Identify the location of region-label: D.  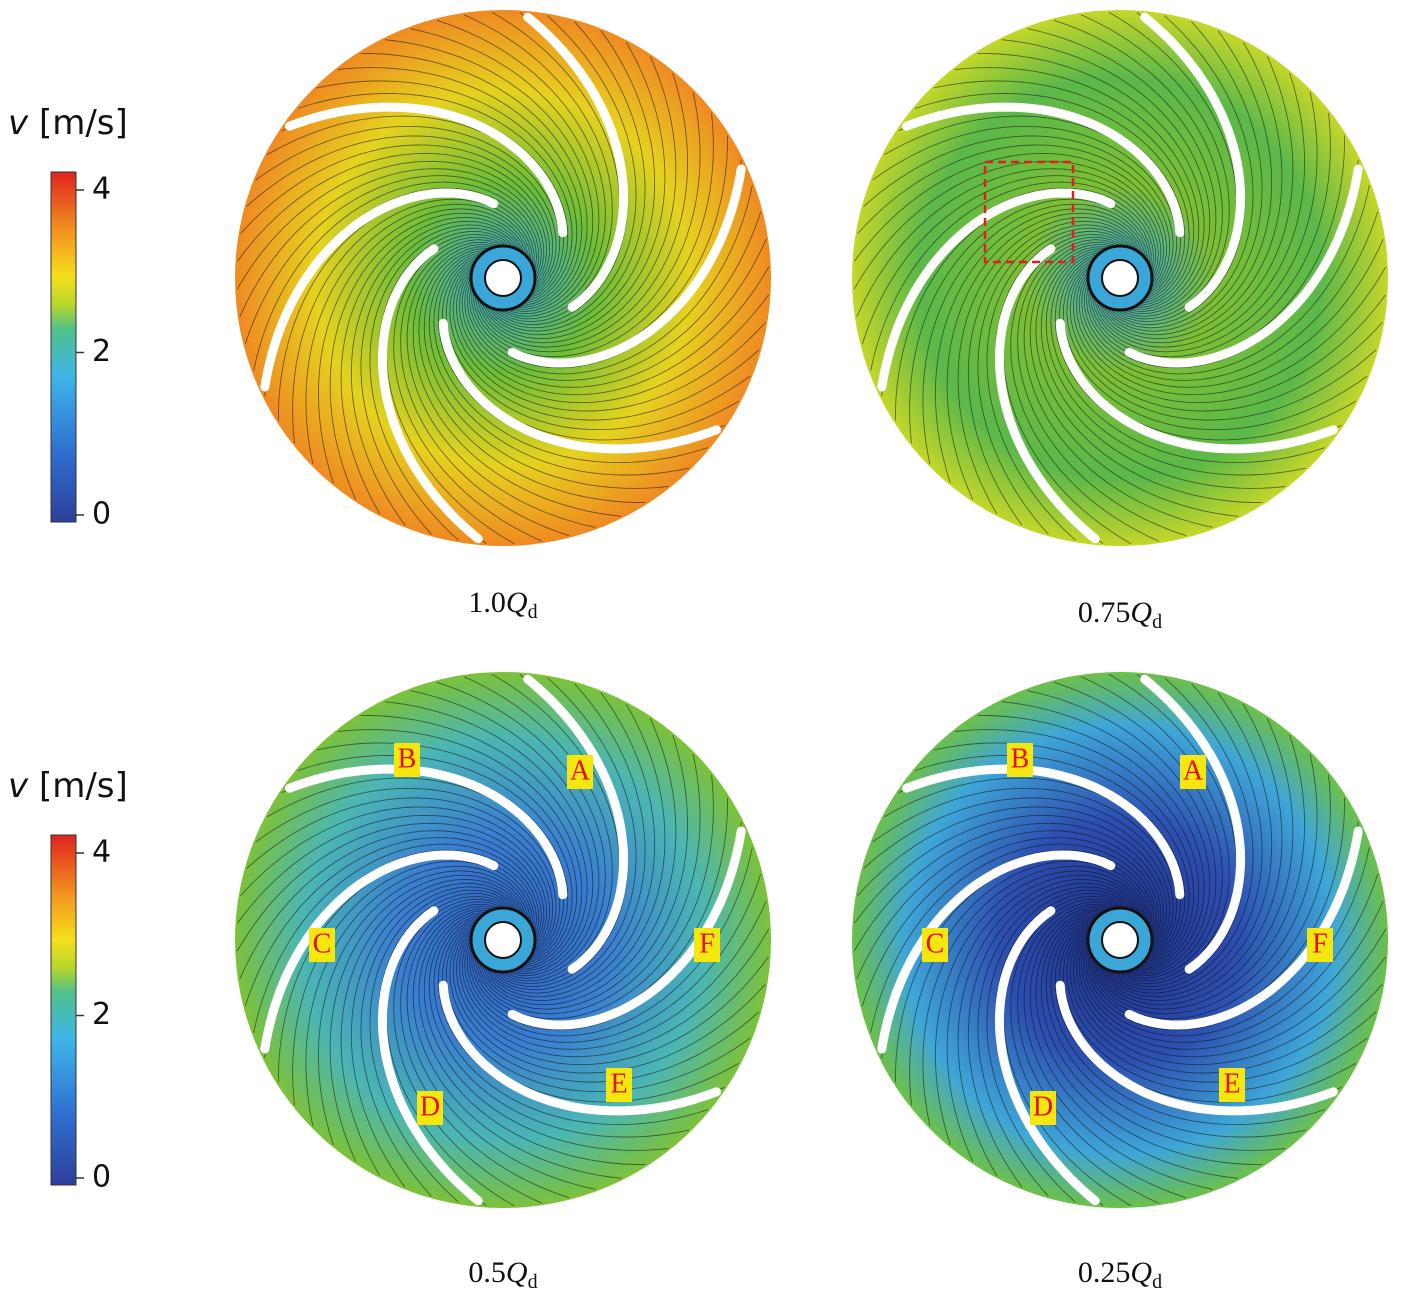
(430, 1106).